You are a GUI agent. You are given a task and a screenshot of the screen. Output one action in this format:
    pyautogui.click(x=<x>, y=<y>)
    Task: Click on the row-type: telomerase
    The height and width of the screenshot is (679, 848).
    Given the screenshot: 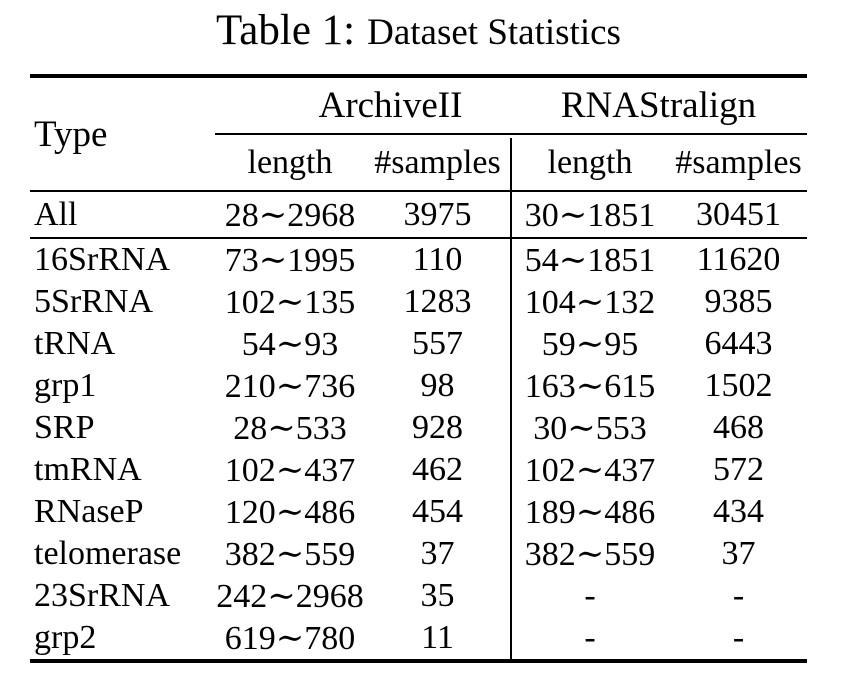 What is the action you would take?
    pyautogui.click(x=108, y=553)
    